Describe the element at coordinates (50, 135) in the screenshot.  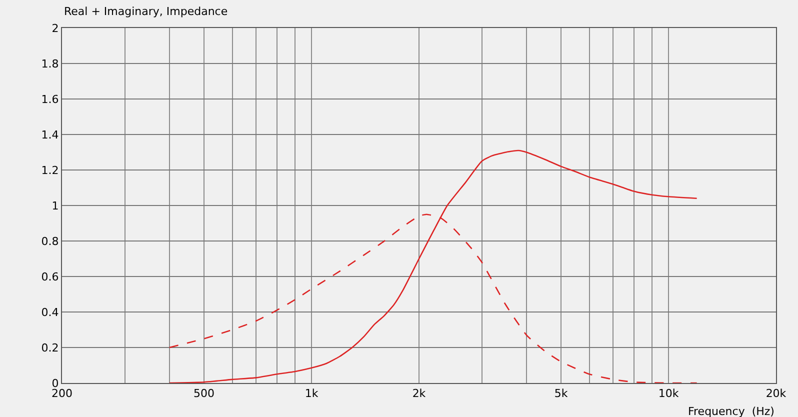
I see `y-tick-label: 1.4` at that location.